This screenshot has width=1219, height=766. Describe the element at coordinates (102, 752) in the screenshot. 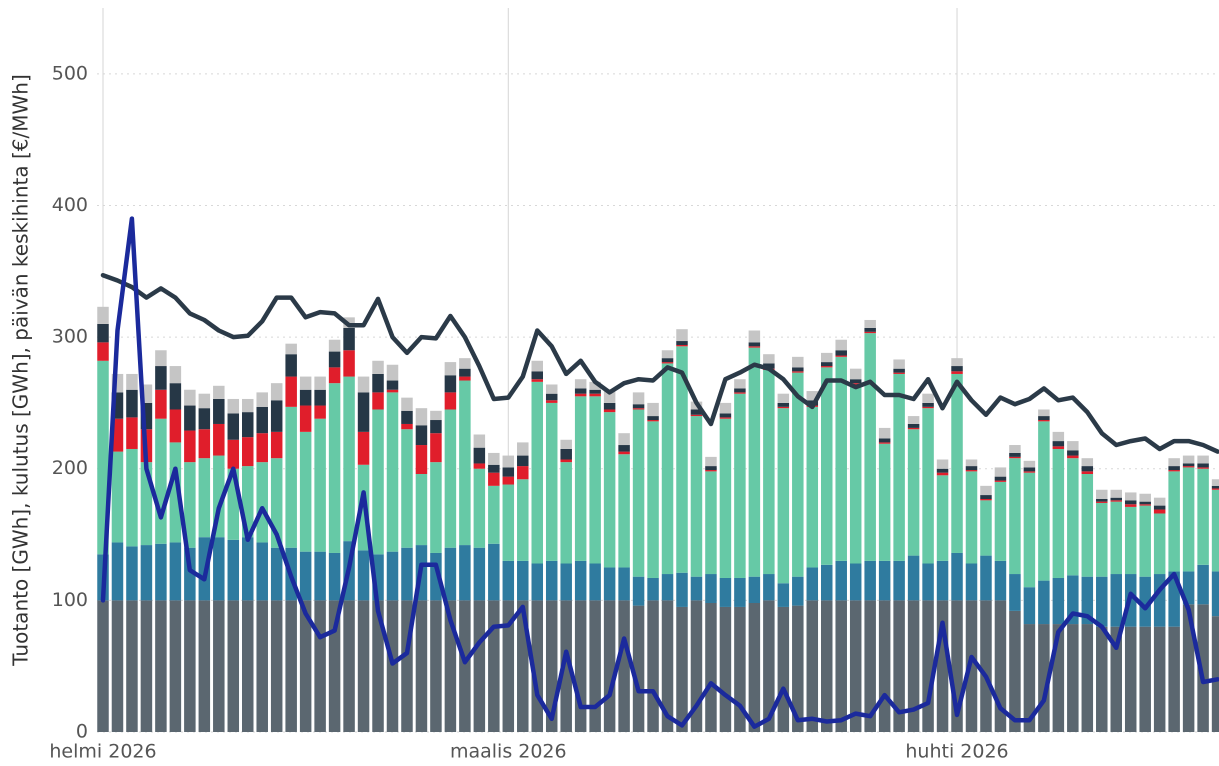

I see `x-tick-label: helmi 2026` at that location.